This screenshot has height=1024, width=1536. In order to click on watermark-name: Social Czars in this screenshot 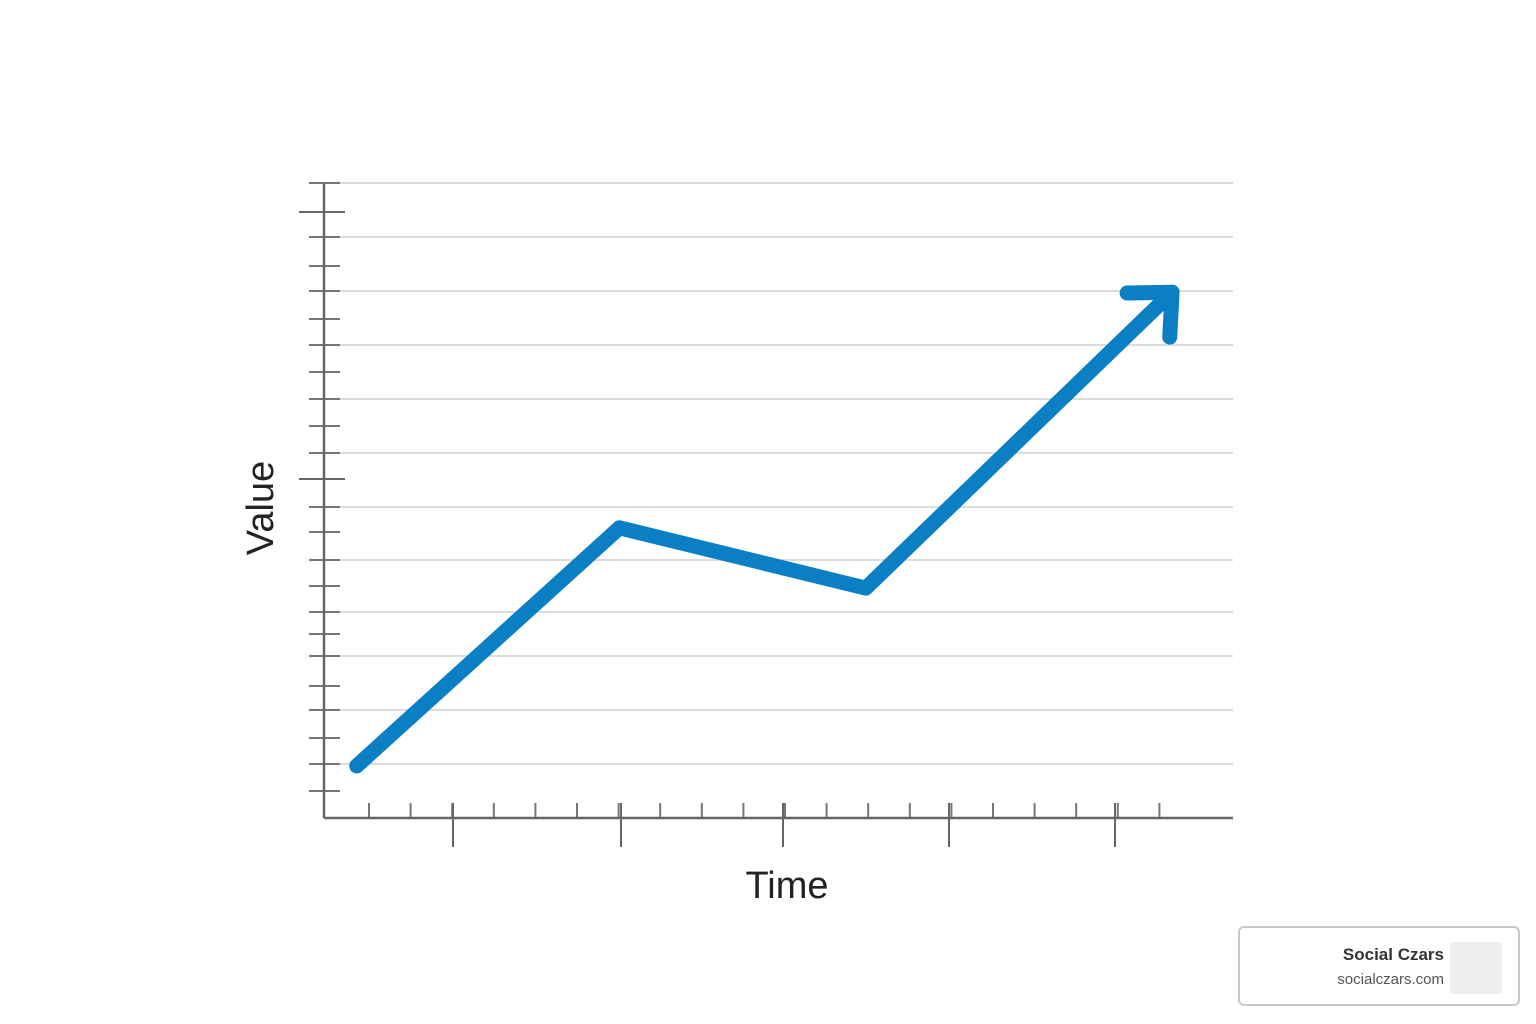, I will do `click(1393, 954)`.